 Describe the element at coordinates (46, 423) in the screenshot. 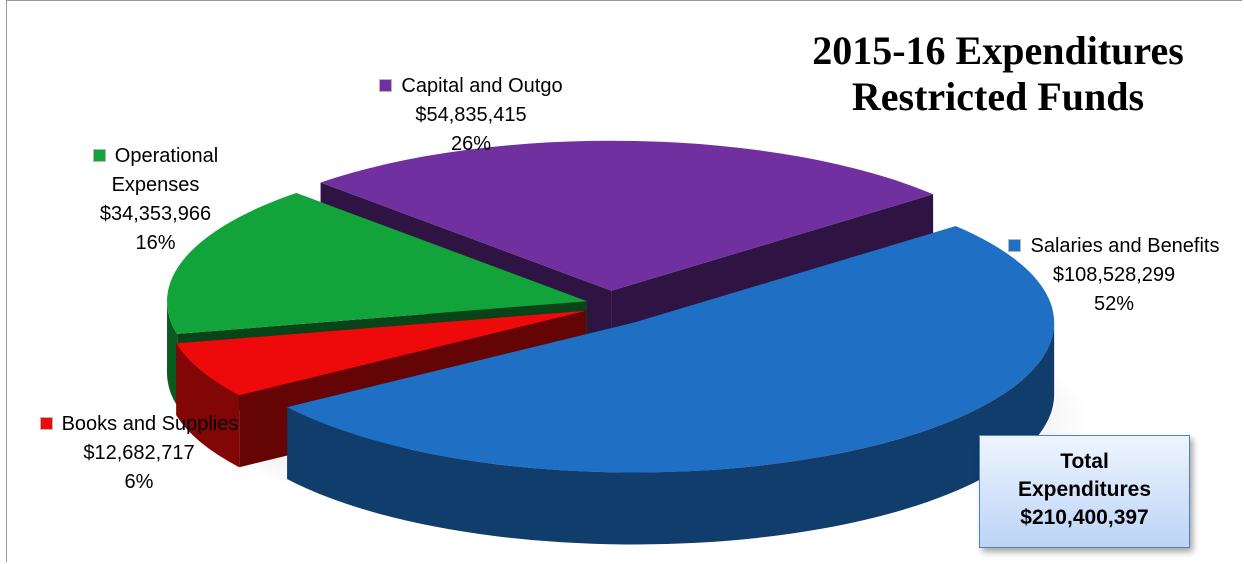

I see `legend-marker-books` at that location.